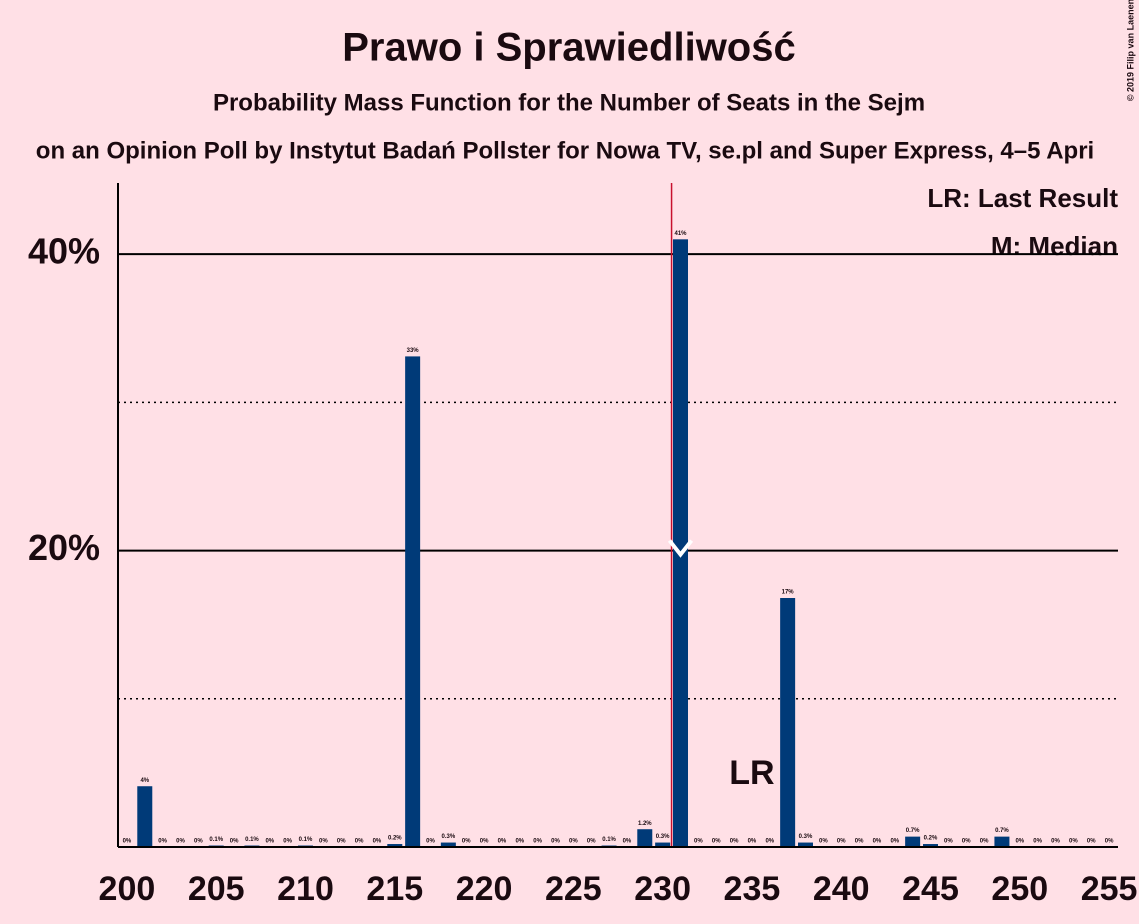  Describe the element at coordinates (144, 781) in the screenshot. I see `value-label: 4%` at that location.